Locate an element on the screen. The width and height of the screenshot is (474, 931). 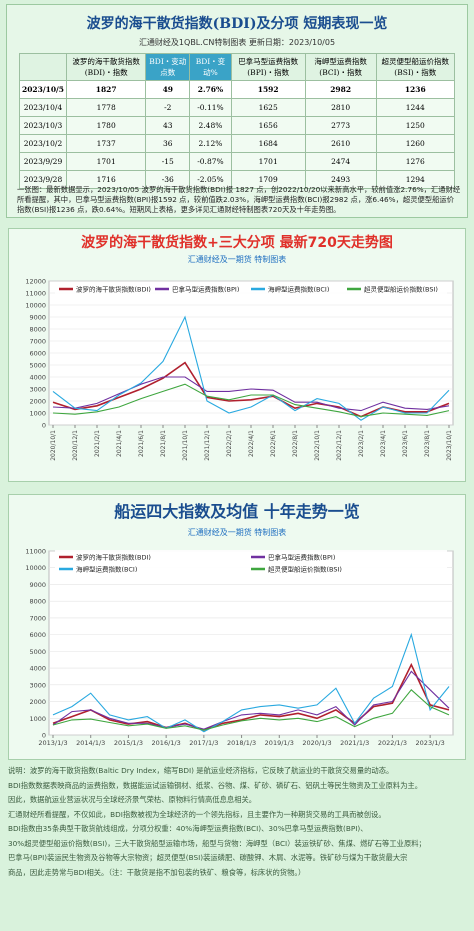
x-tick-label: 2022/4/1 is located at coordinates (251, 443).